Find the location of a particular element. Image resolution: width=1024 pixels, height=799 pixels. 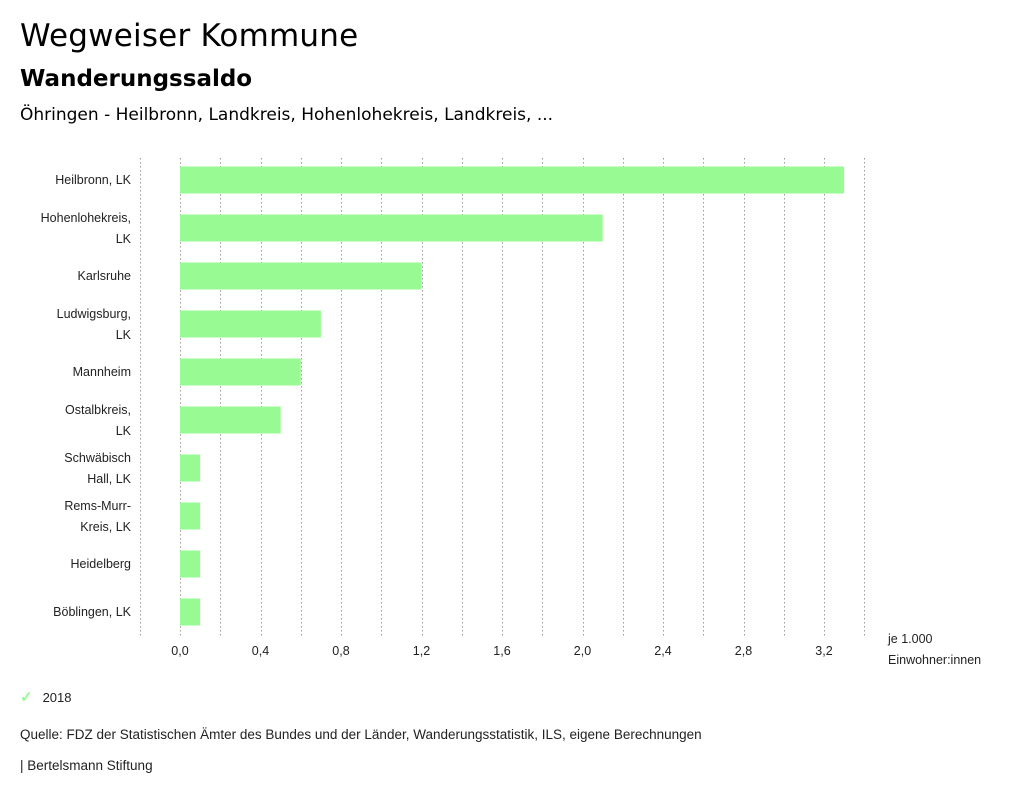

x-tick-label: 2,4 is located at coordinates (662, 651).